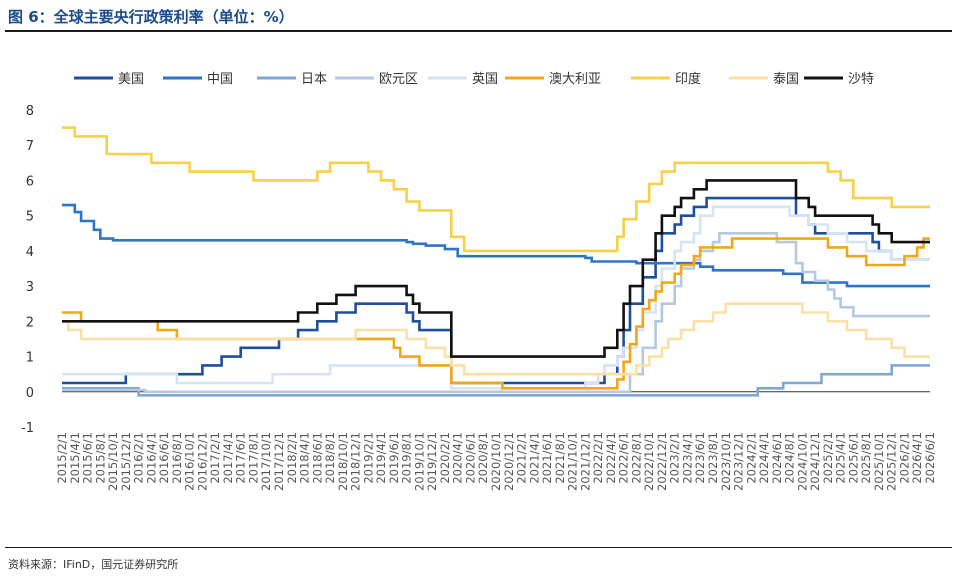  I want to click on x-tick-label: 2015/12/1, so click(126, 461).